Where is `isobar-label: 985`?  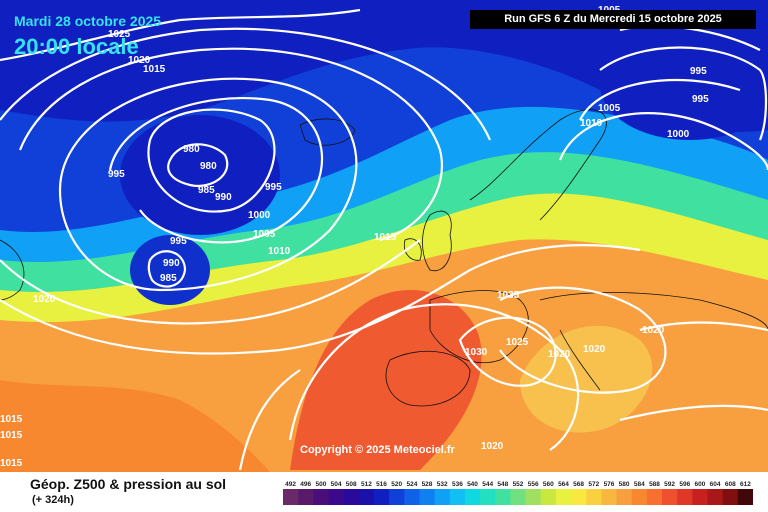 isobar-label: 985 is located at coordinates (206, 190).